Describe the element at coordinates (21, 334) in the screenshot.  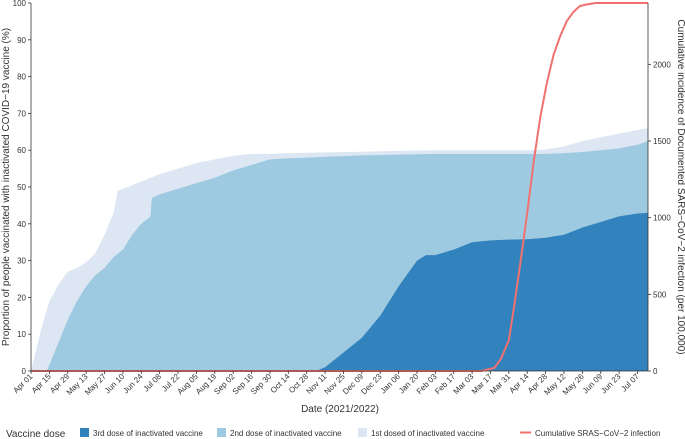
I see `y-tick-label-left: 10` at that location.